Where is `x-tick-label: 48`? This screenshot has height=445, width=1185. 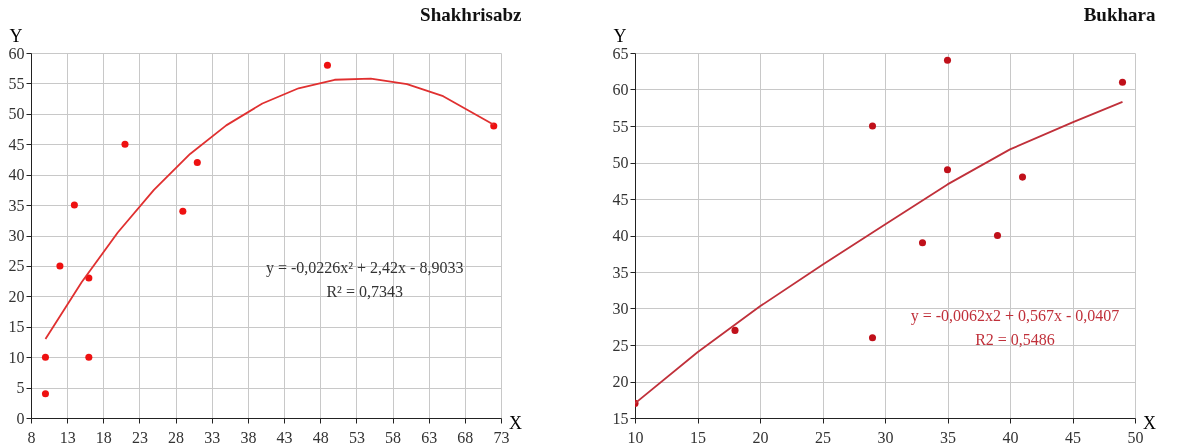 x-tick-label: 48 is located at coordinates (320, 436).